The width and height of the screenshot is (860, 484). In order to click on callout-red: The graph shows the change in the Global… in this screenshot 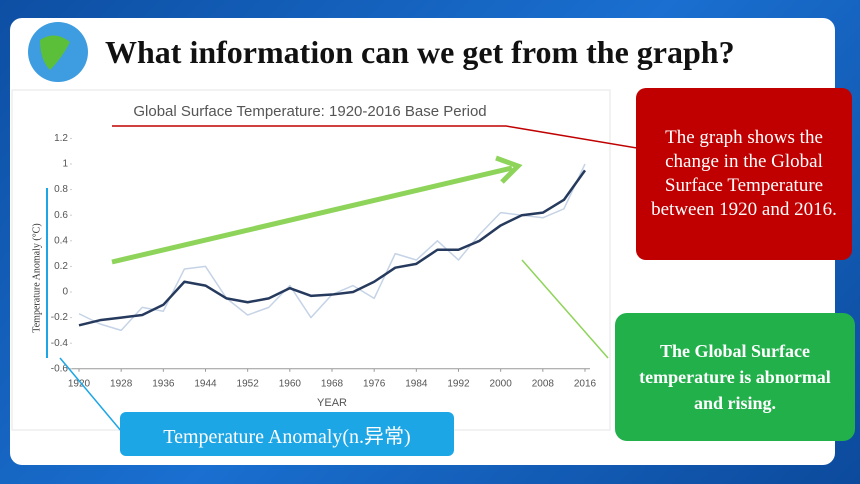, I will do `click(744, 174)`.